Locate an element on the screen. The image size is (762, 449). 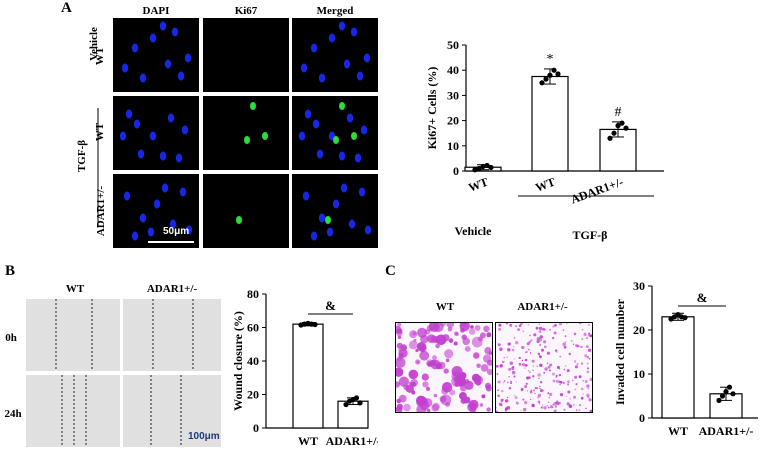
invasion-image-adar1 is located at coordinates (544, 367).